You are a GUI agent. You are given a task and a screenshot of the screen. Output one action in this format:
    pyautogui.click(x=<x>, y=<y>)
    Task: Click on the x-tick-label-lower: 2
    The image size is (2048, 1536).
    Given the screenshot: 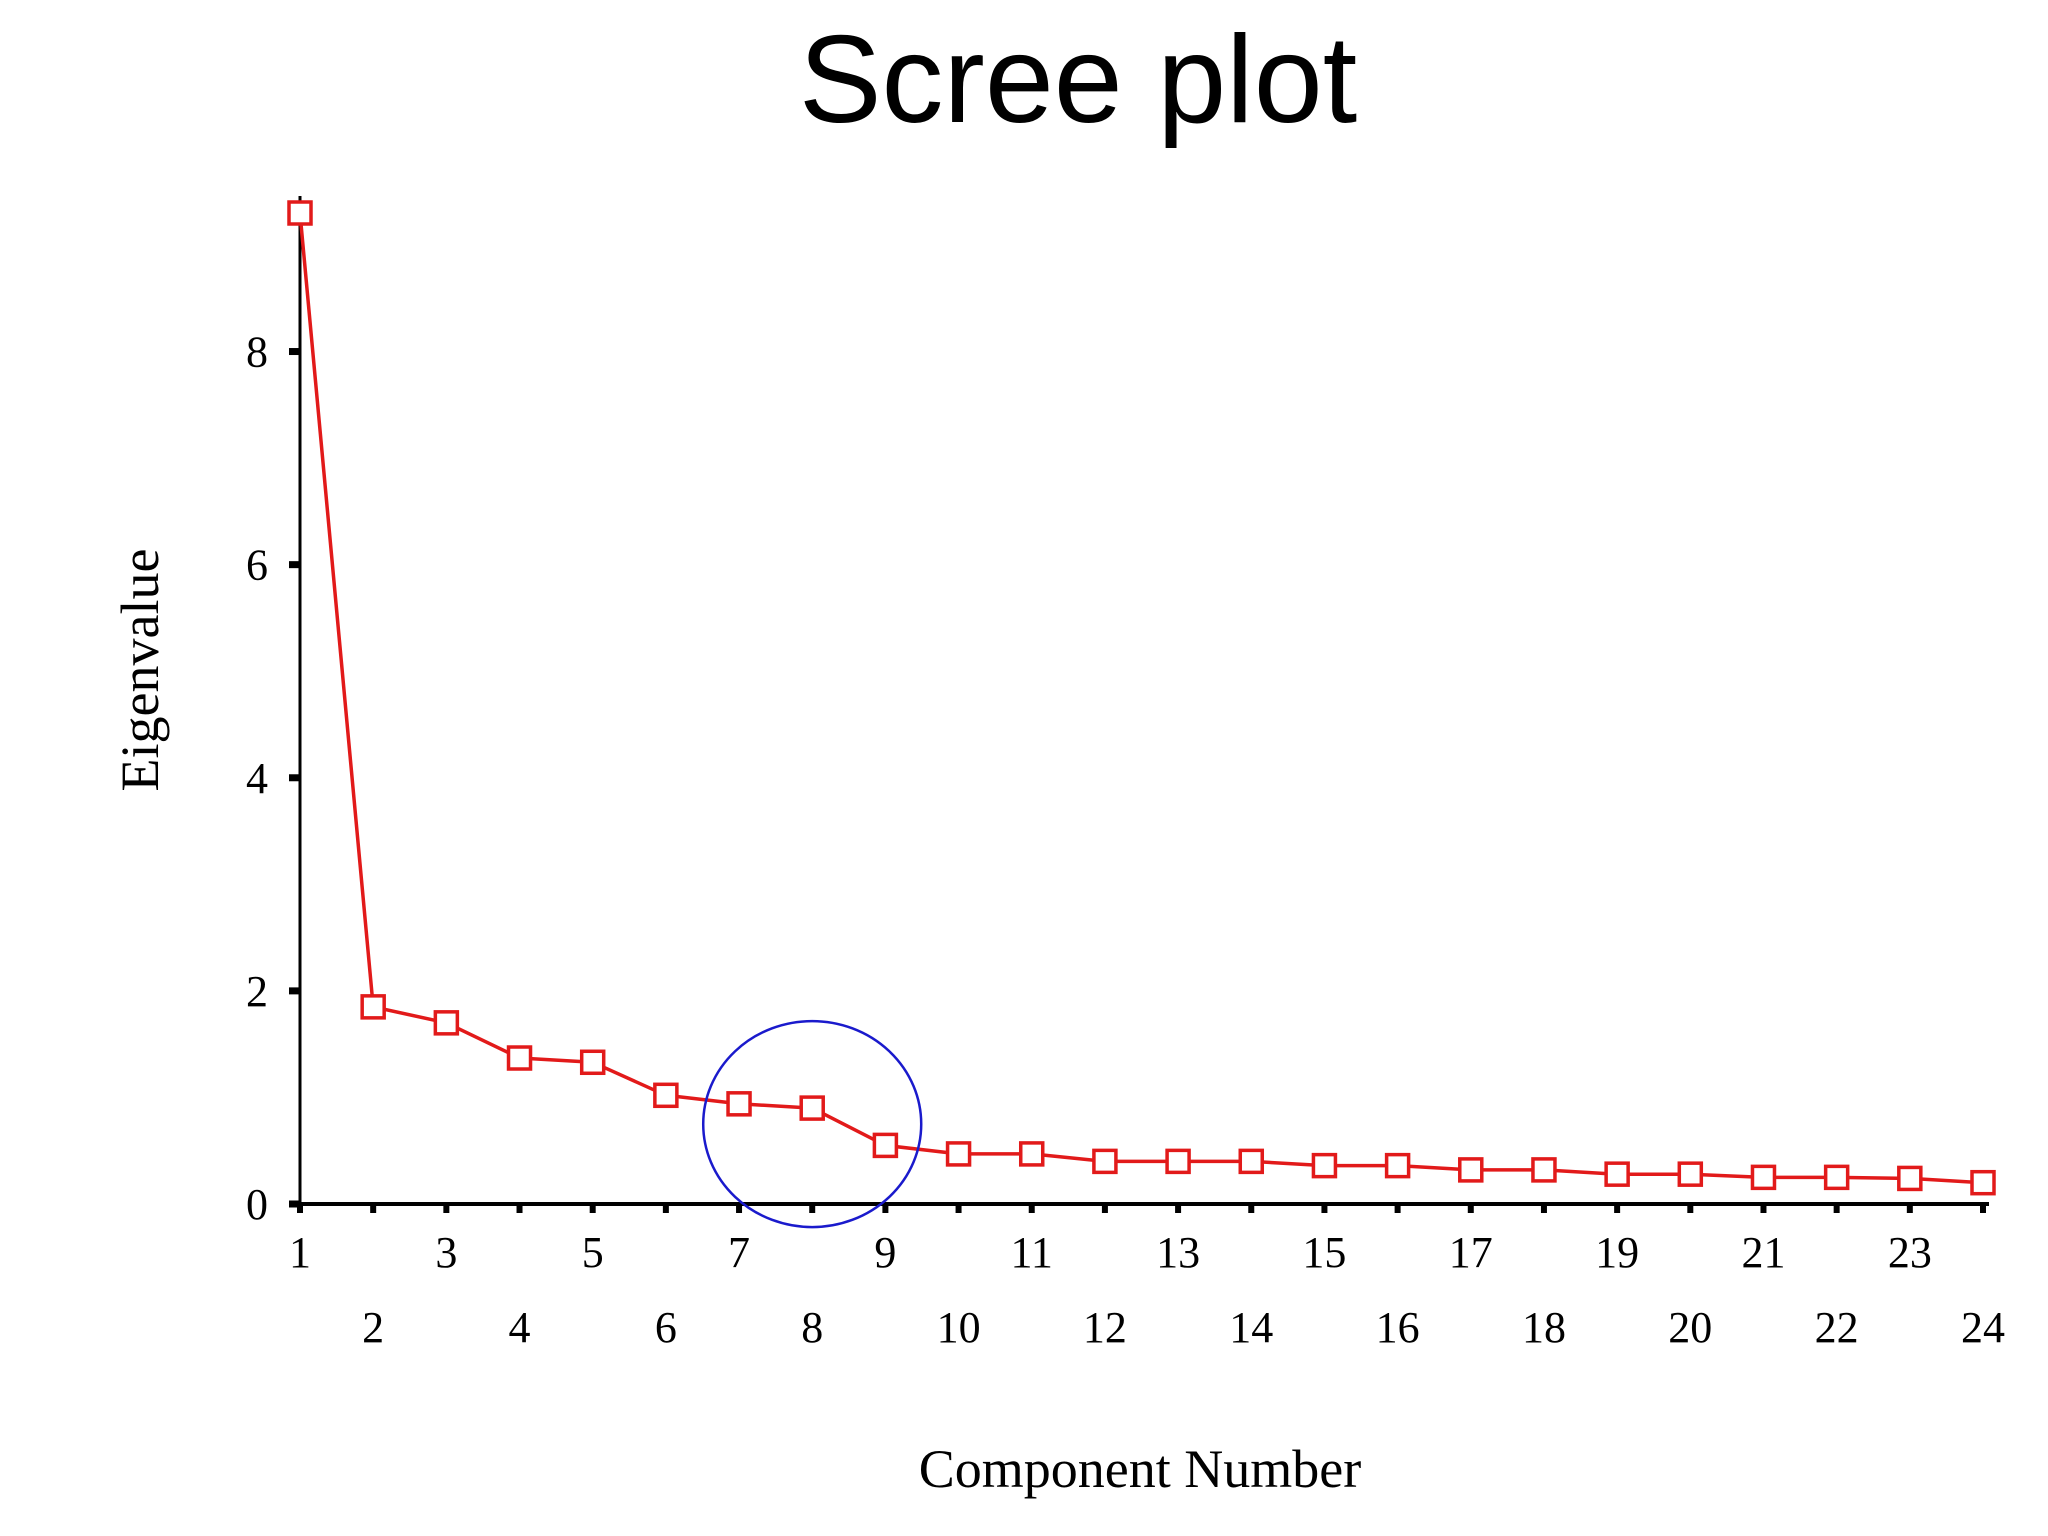 What is the action you would take?
    pyautogui.click(x=373, y=1327)
    